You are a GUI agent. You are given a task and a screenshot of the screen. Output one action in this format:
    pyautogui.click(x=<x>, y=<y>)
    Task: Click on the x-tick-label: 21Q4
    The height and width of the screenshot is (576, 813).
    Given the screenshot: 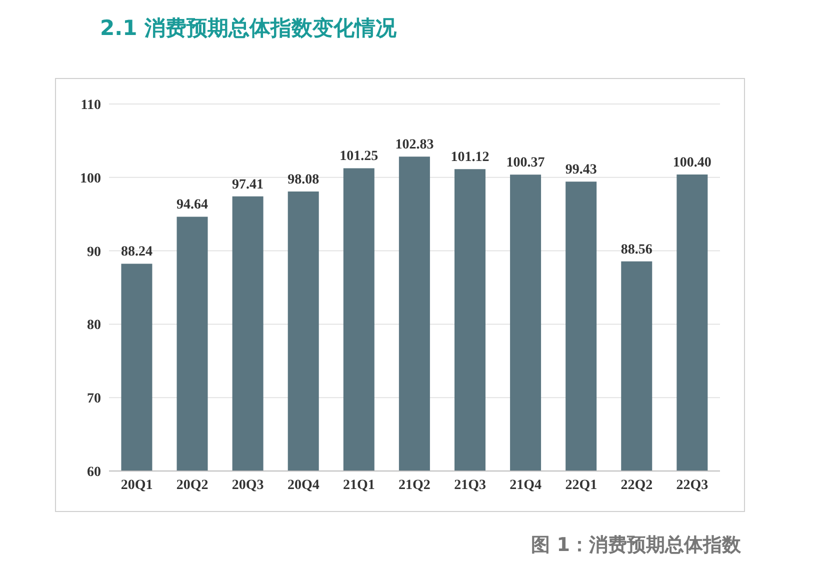 What is the action you would take?
    pyautogui.click(x=526, y=485)
    